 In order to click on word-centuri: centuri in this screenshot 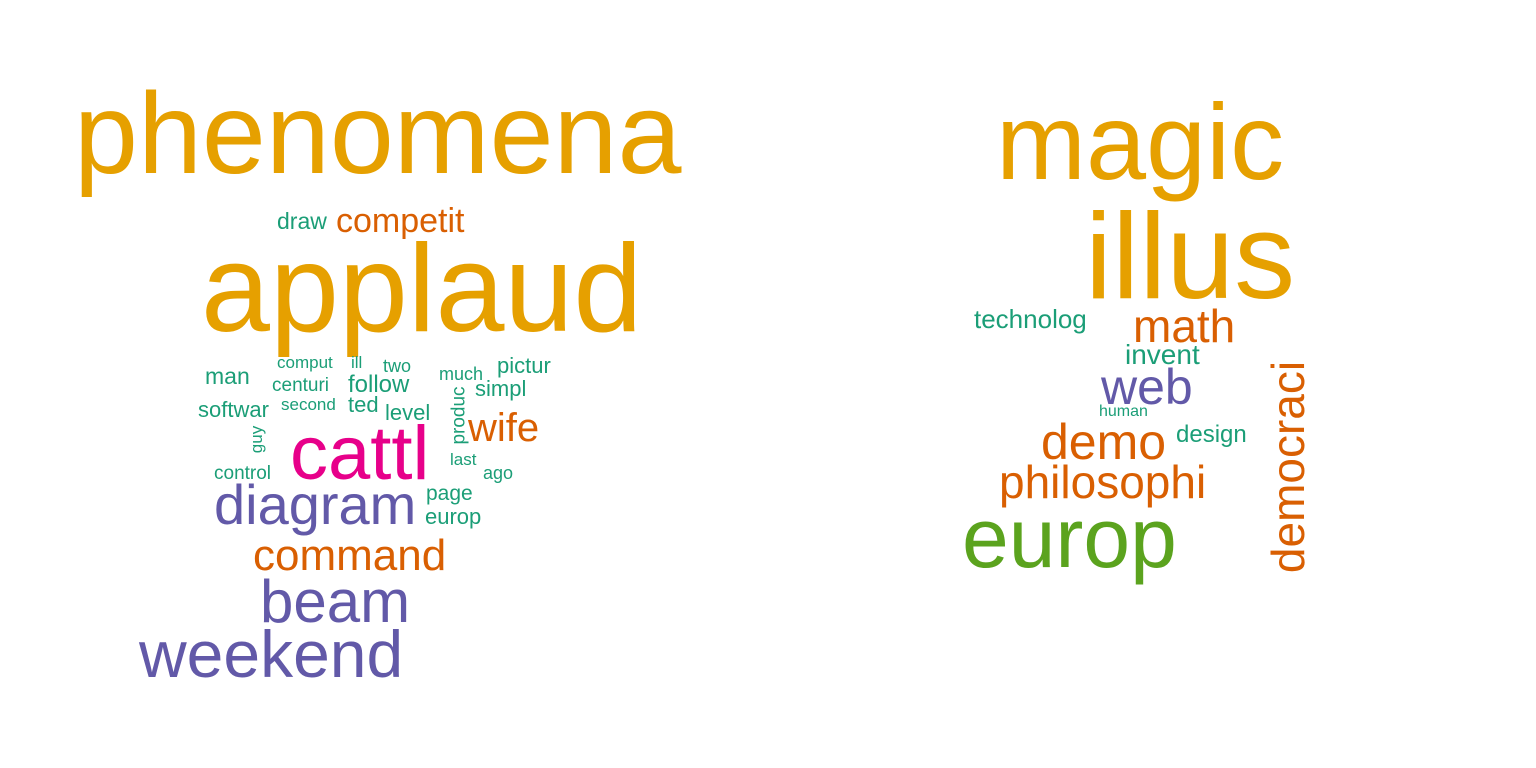, I will do `click(301, 385)`.